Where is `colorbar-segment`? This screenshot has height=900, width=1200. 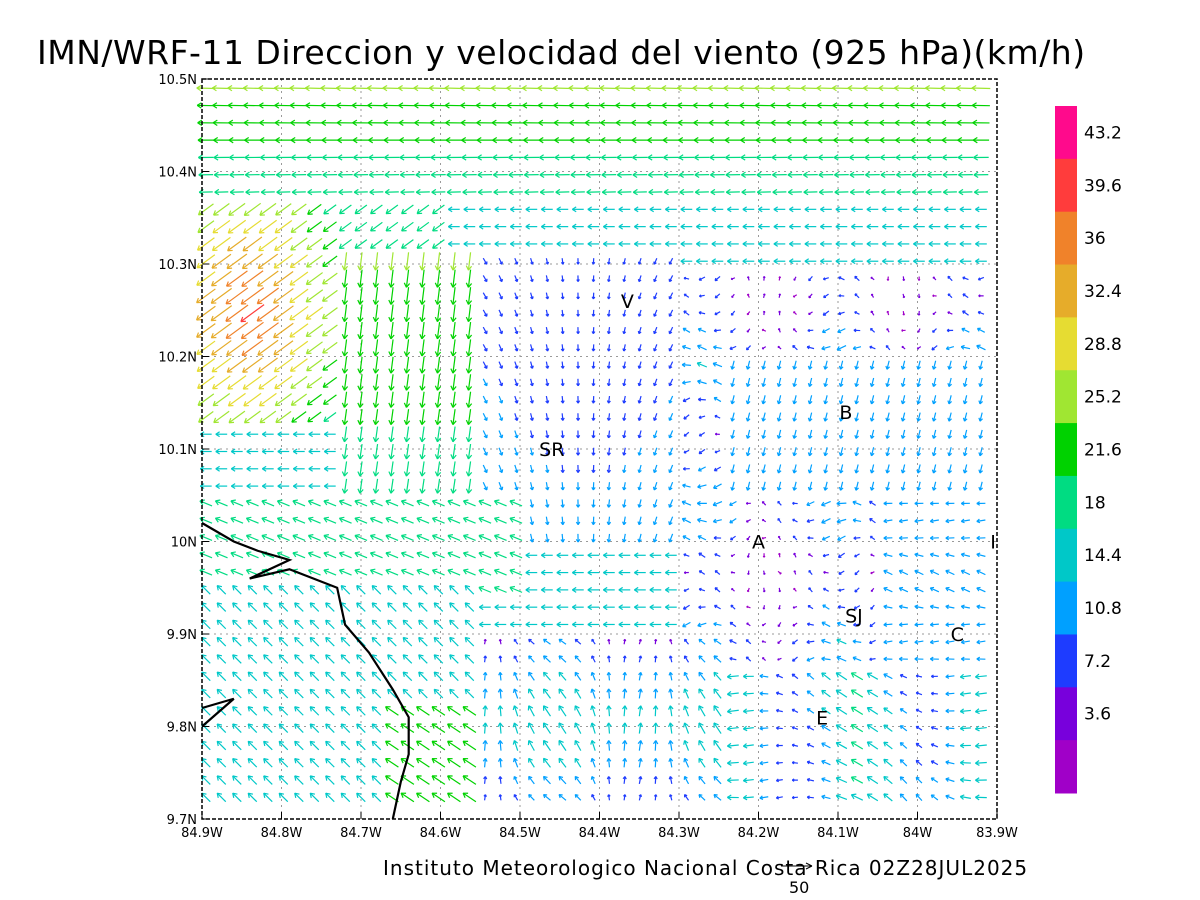 colorbar-segment is located at coordinates (1066, 133).